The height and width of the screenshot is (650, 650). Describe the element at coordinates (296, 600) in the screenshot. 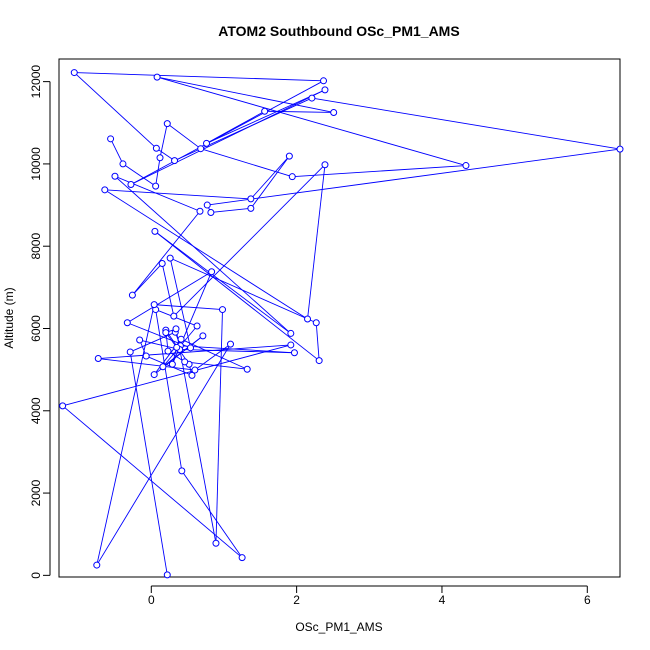

I see `x-tick-label: 2` at that location.